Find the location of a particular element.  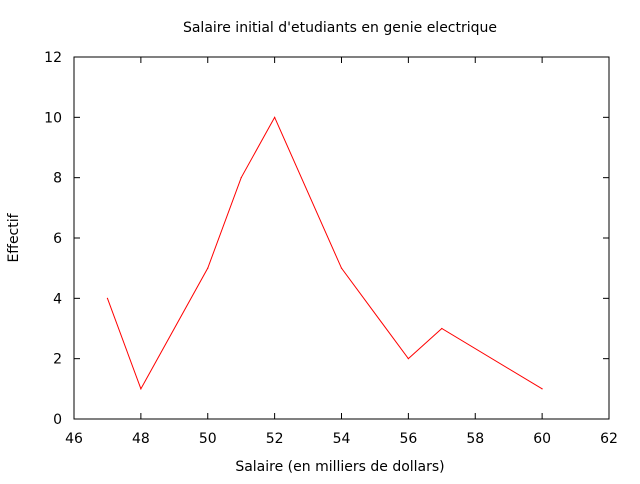

x-tick-label: 50 is located at coordinates (208, 439).